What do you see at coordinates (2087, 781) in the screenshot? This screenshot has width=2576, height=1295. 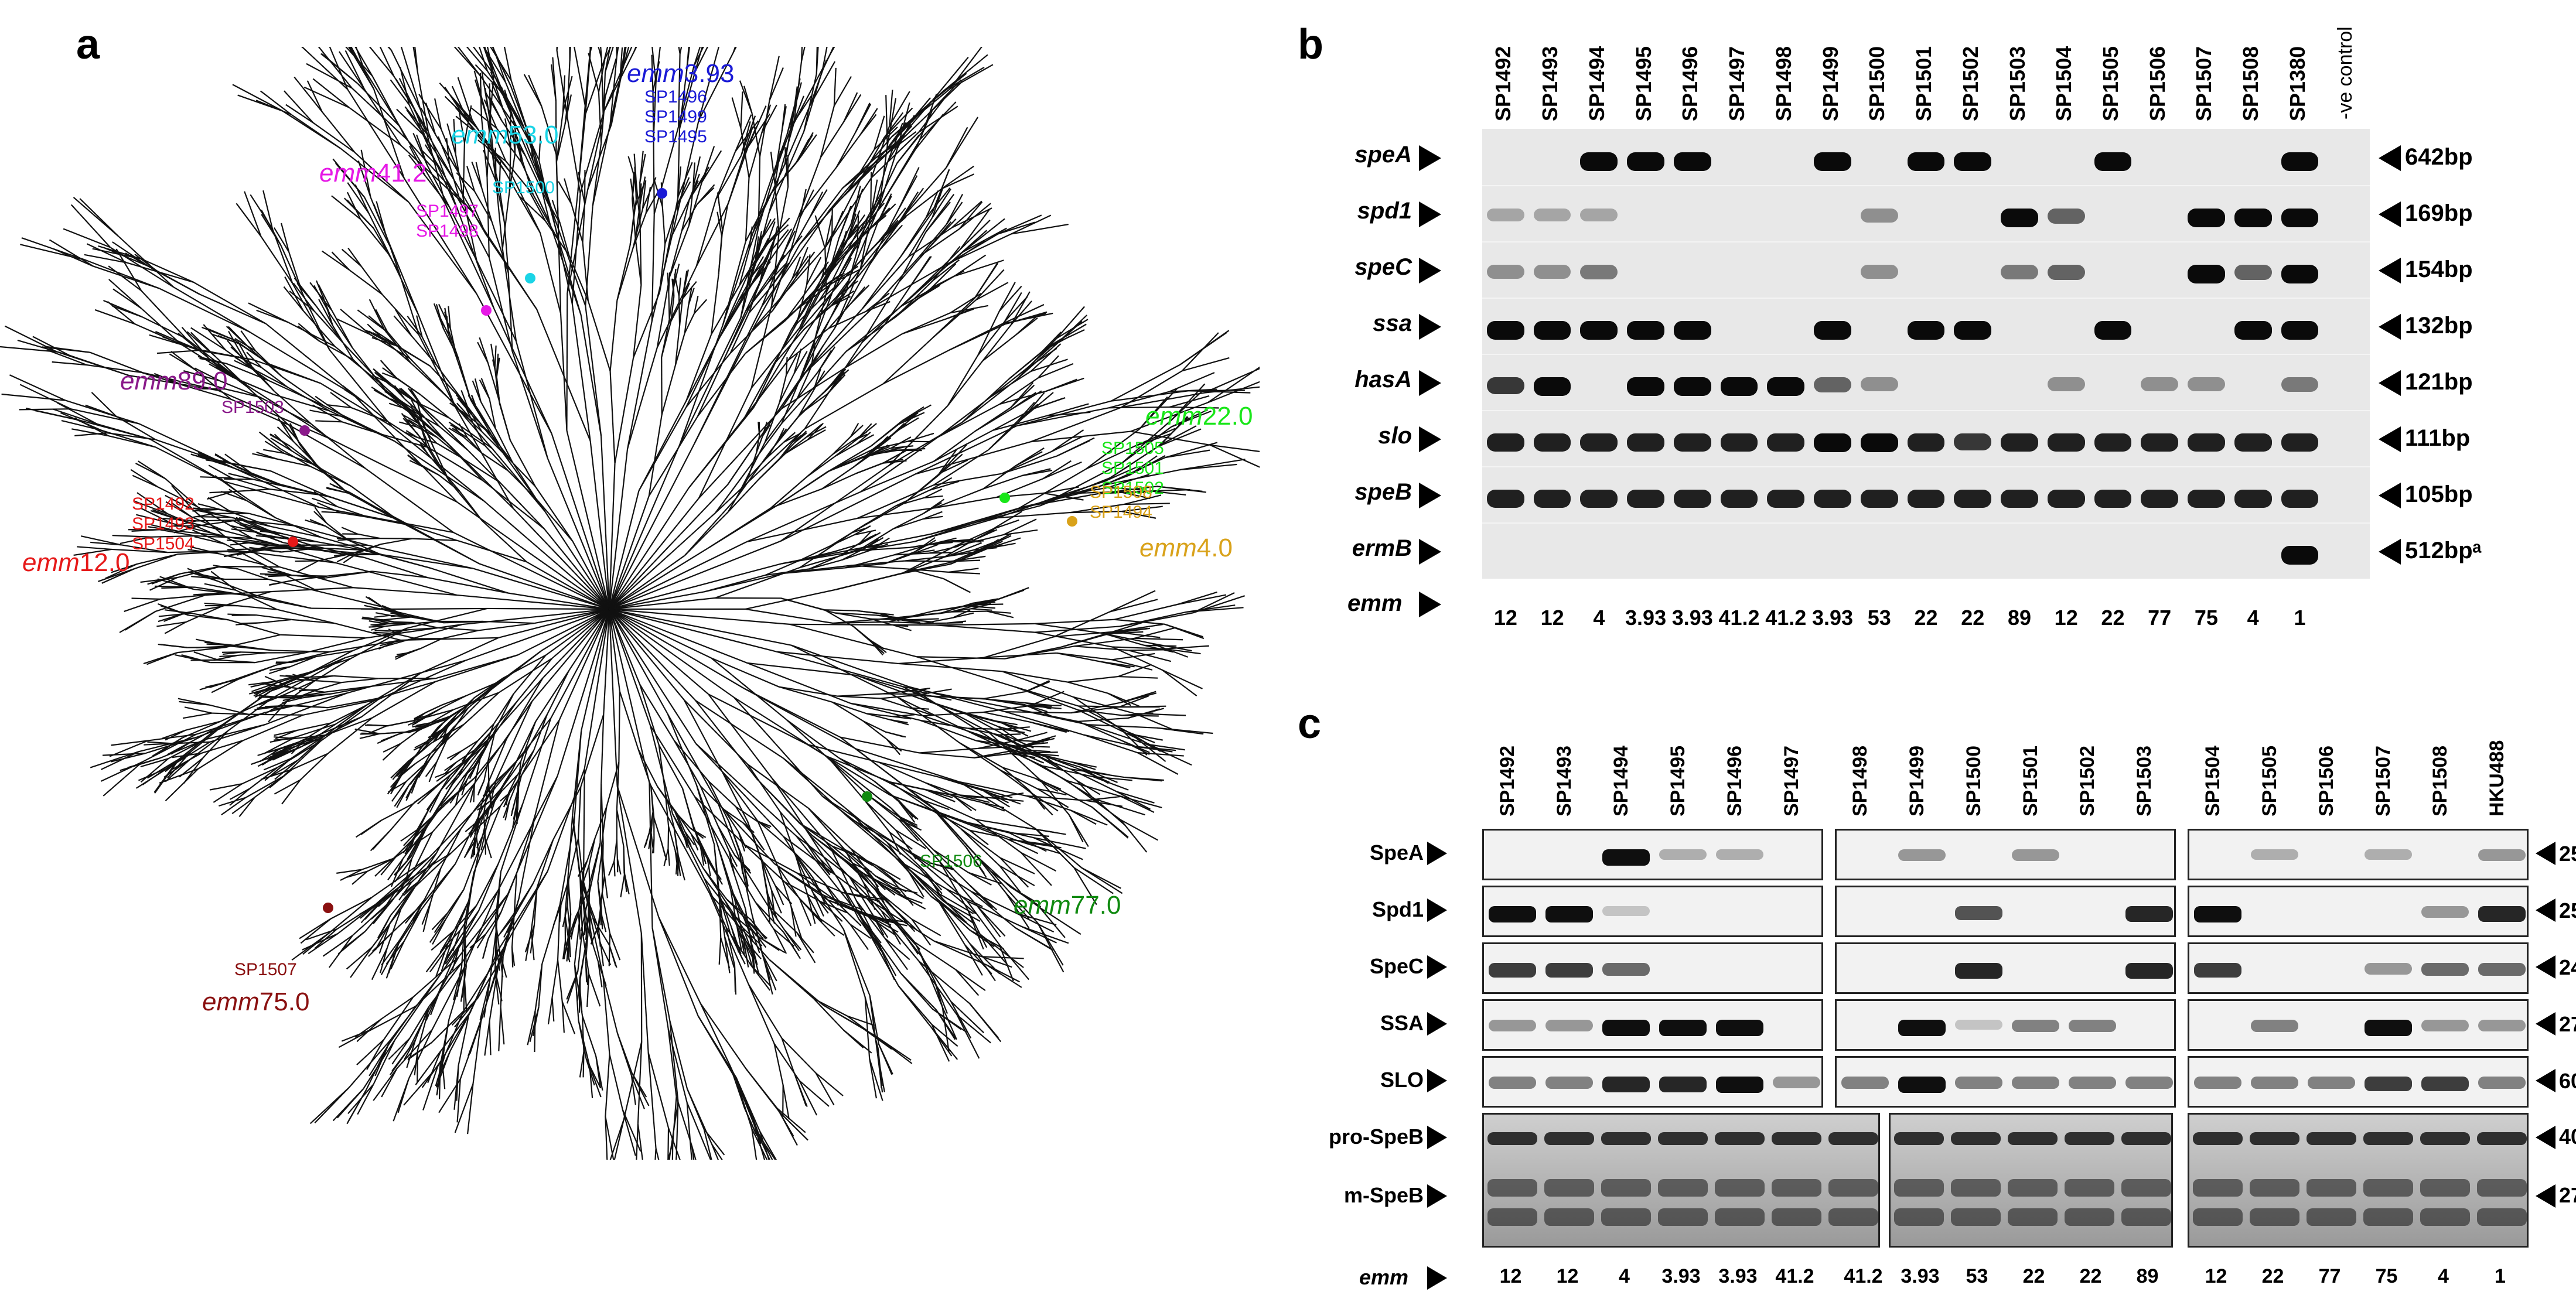 I see `blot-lane-label: SP1502` at bounding box center [2087, 781].